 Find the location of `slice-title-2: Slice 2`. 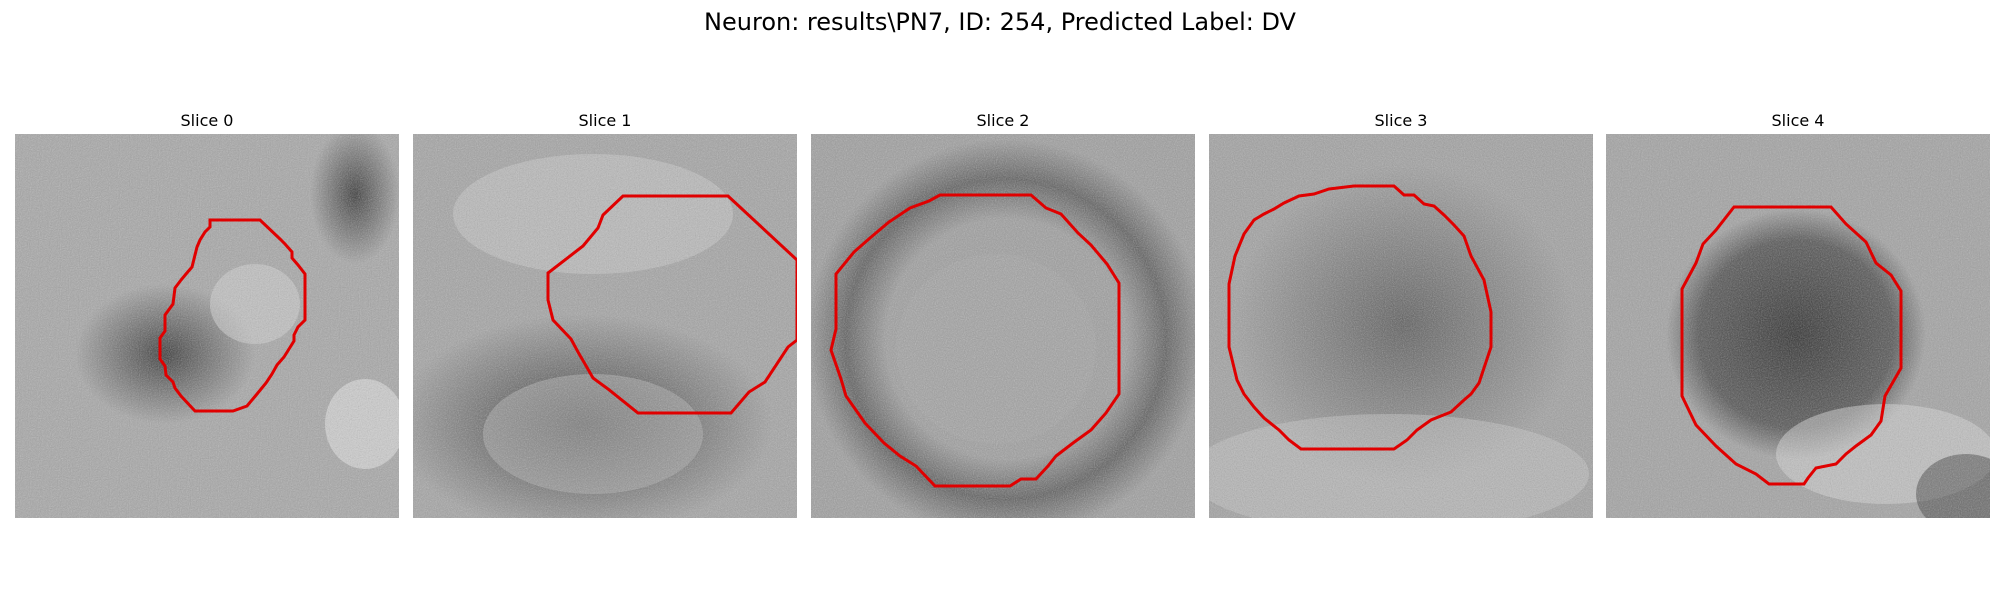

slice-title-2: Slice 2 is located at coordinates (1003, 120).